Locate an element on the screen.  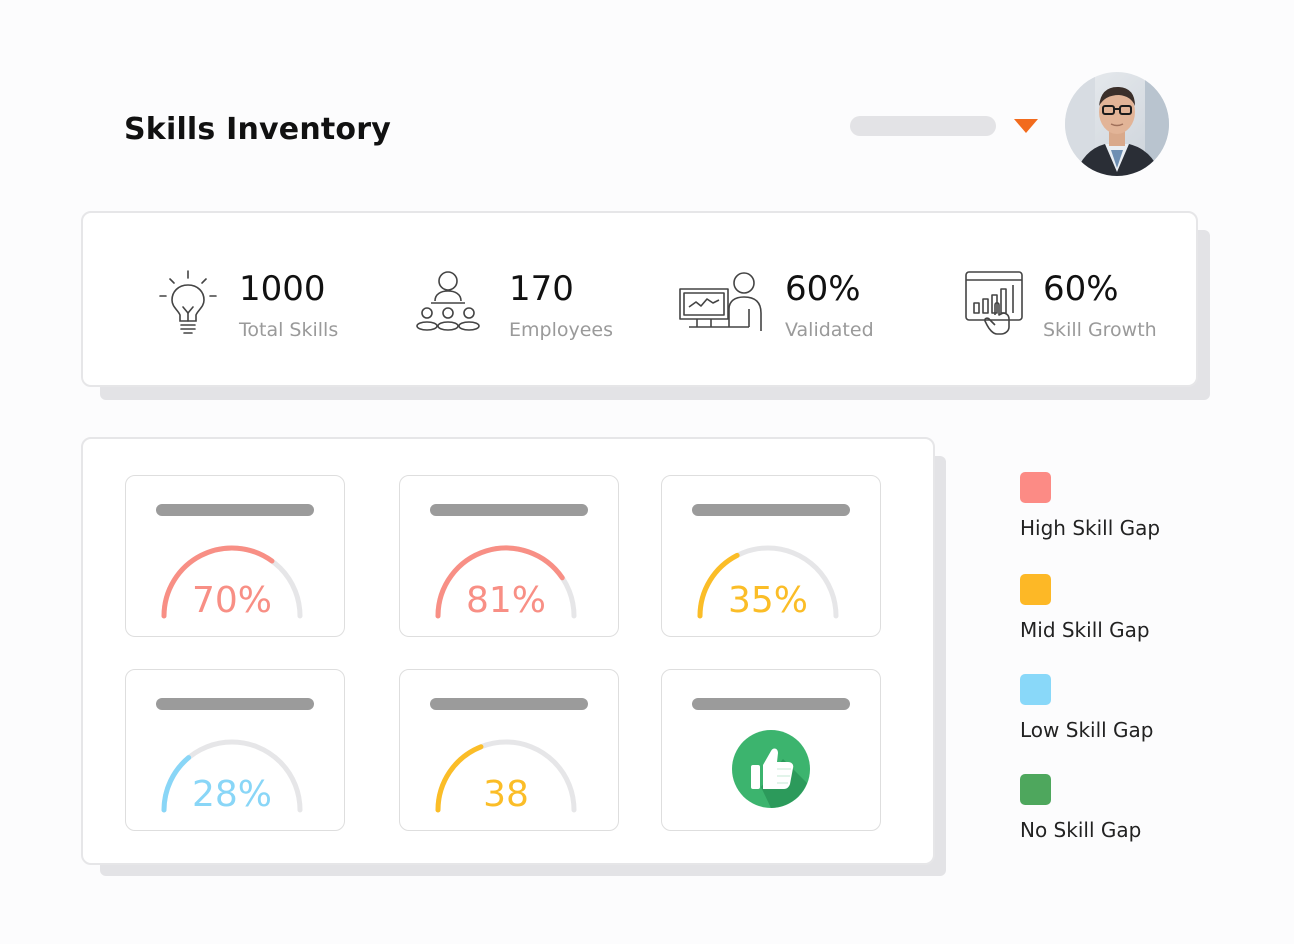
gauge-card: 81% is located at coordinates (509, 556).